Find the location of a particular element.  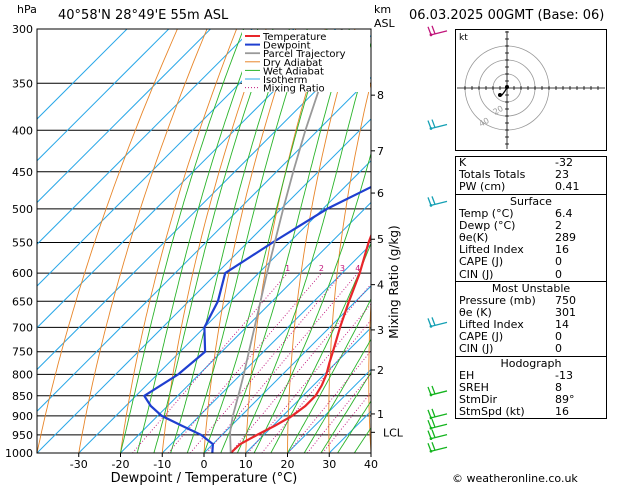

table-row: SREH 8 is located at coordinates (531, 387).